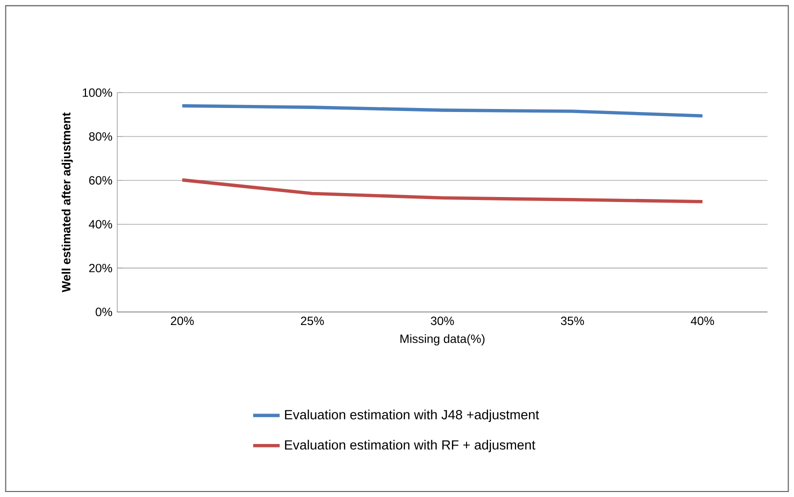 This screenshot has height=497, width=794. What do you see at coordinates (312, 320) in the screenshot?
I see `x-tick-label: 25%` at bounding box center [312, 320].